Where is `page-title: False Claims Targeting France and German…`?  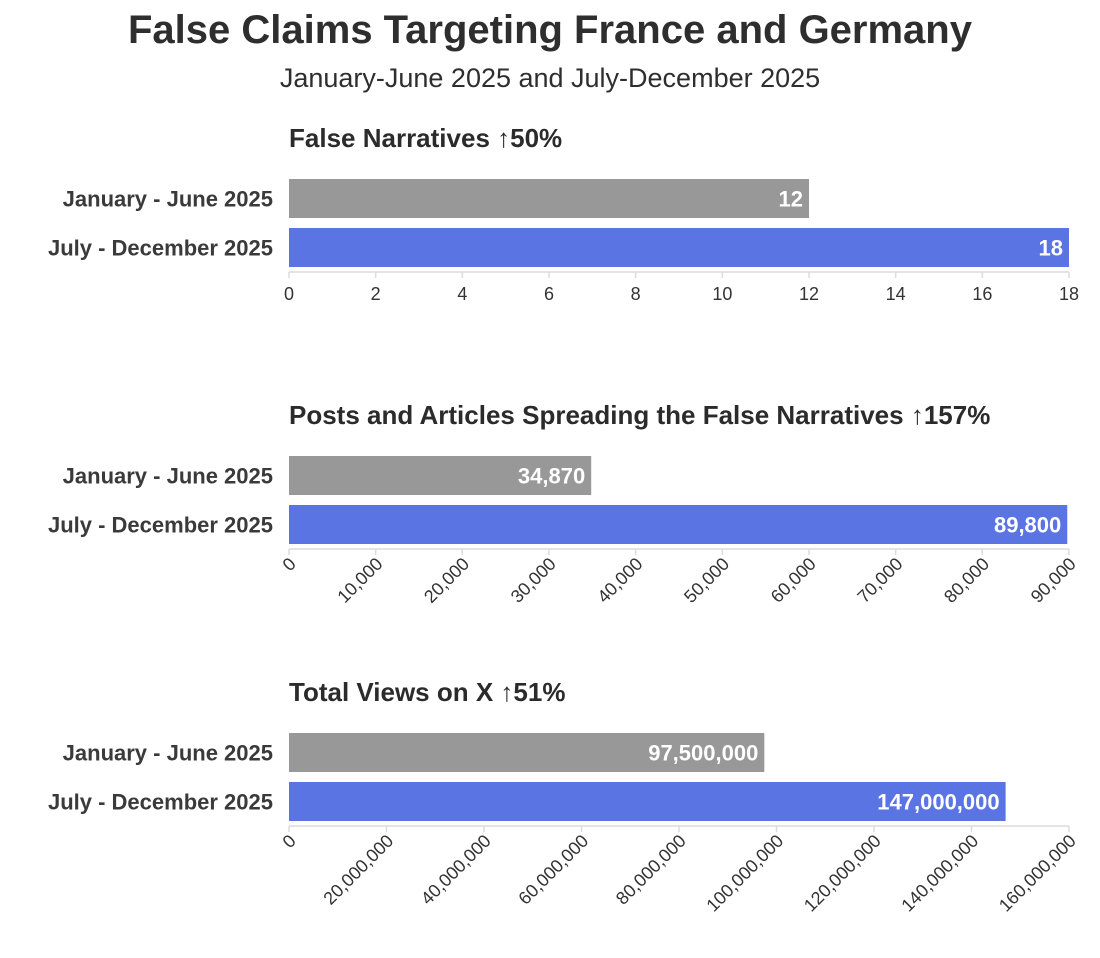 page-title: False Claims Targeting France and German… is located at coordinates (550, 30).